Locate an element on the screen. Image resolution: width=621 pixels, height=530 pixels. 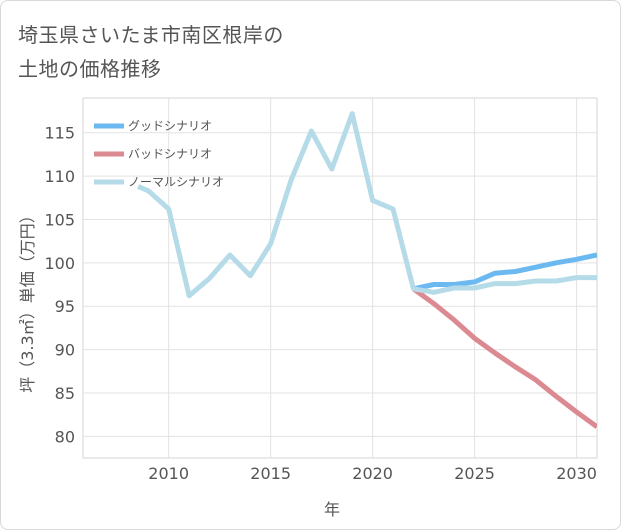
y-tick-105: 105 is located at coordinates (59, 219).